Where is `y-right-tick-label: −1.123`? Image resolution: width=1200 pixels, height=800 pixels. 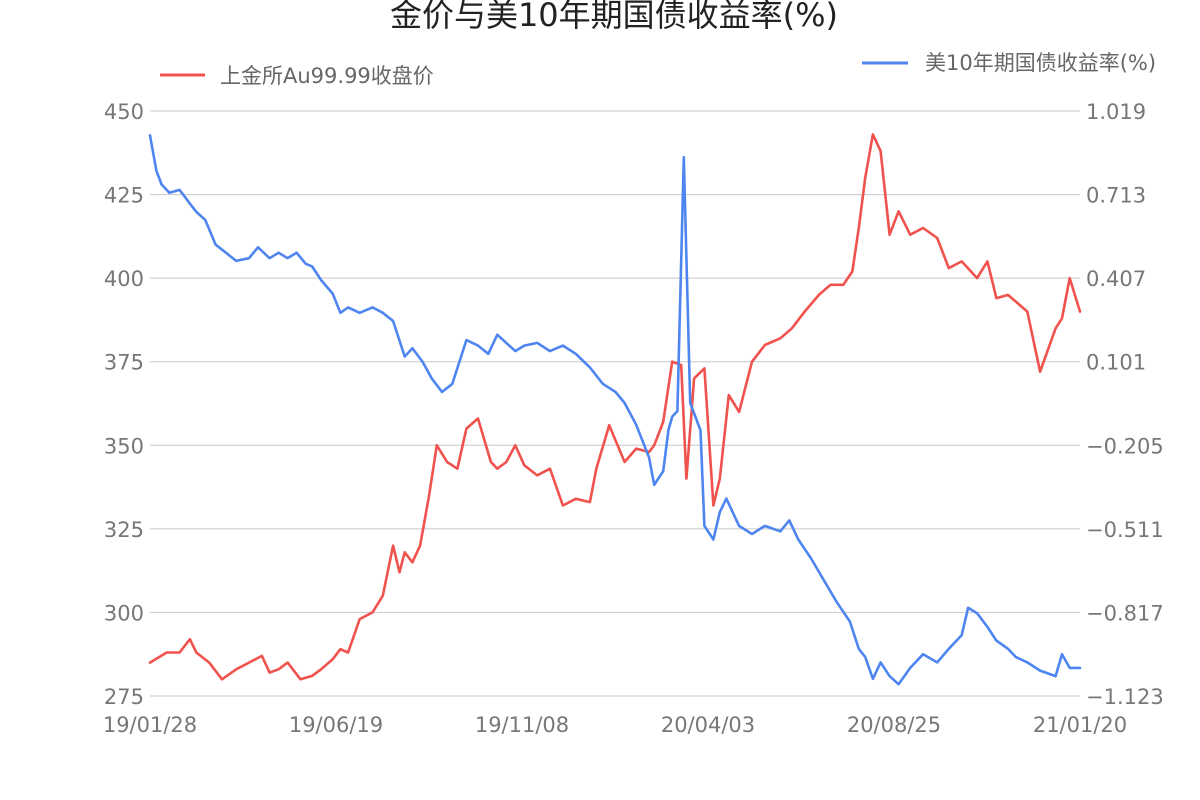 y-right-tick-label: −1.123 is located at coordinates (1125, 697).